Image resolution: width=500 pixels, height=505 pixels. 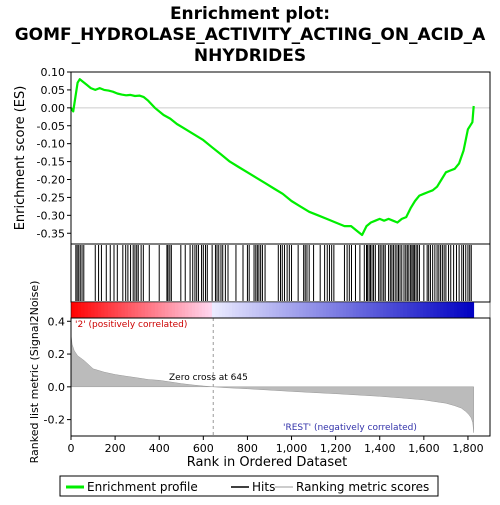 What do you see at coordinates (115, 448) in the screenshot?
I see `x-tick-label: 200` at bounding box center [115, 448].